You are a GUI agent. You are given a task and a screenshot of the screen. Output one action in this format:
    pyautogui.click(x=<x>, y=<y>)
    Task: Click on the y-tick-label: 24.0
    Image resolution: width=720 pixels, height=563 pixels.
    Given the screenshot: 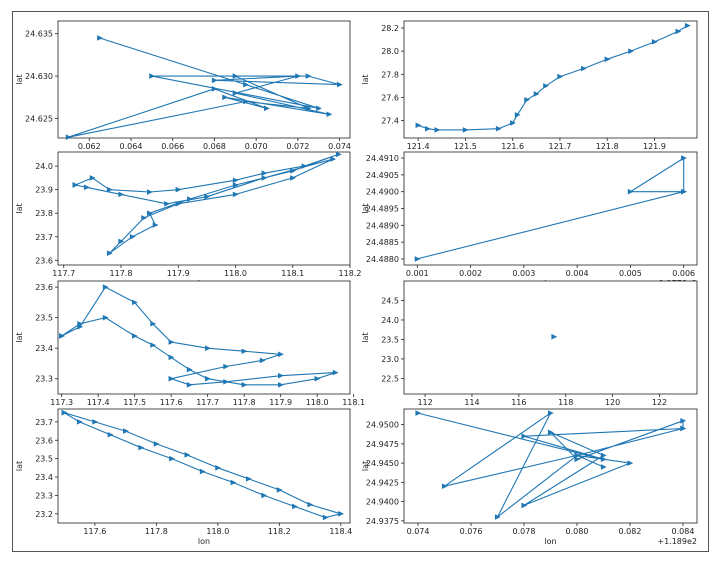 What is the action you would take?
    pyautogui.click(x=390, y=320)
    